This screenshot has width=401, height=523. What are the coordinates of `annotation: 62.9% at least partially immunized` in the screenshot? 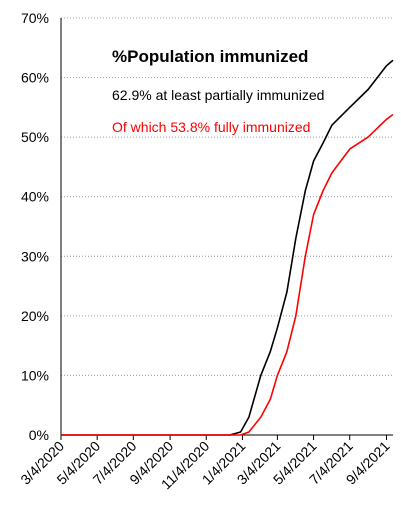 It's located at (218, 95).